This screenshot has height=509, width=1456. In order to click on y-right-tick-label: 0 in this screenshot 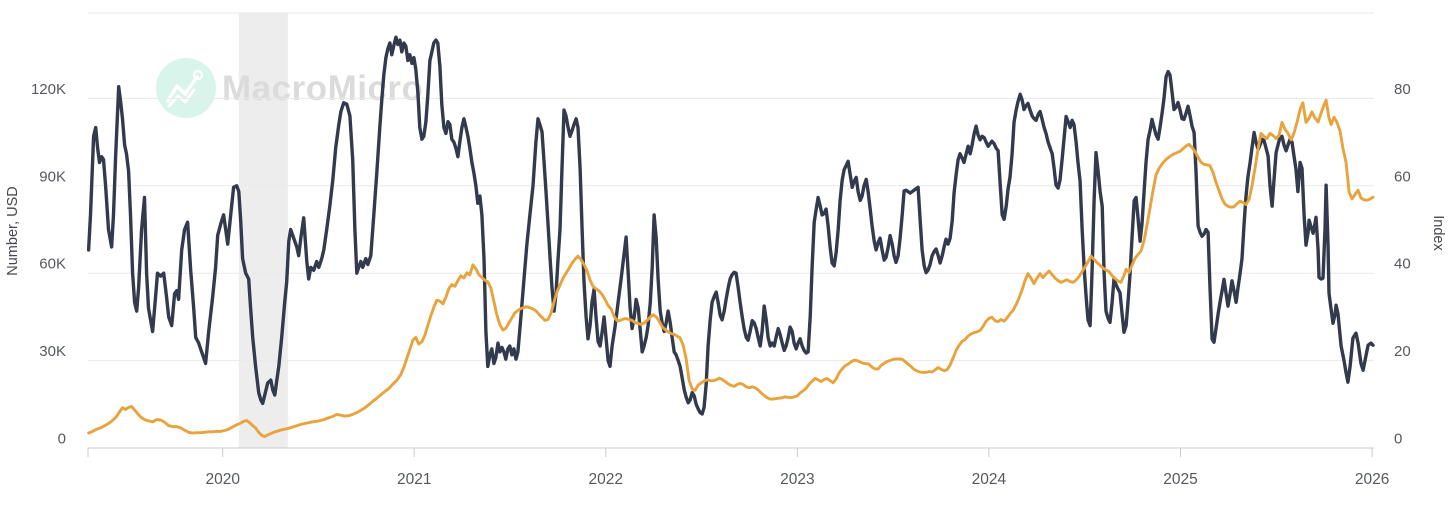, I will do `click(1398, 439)`.